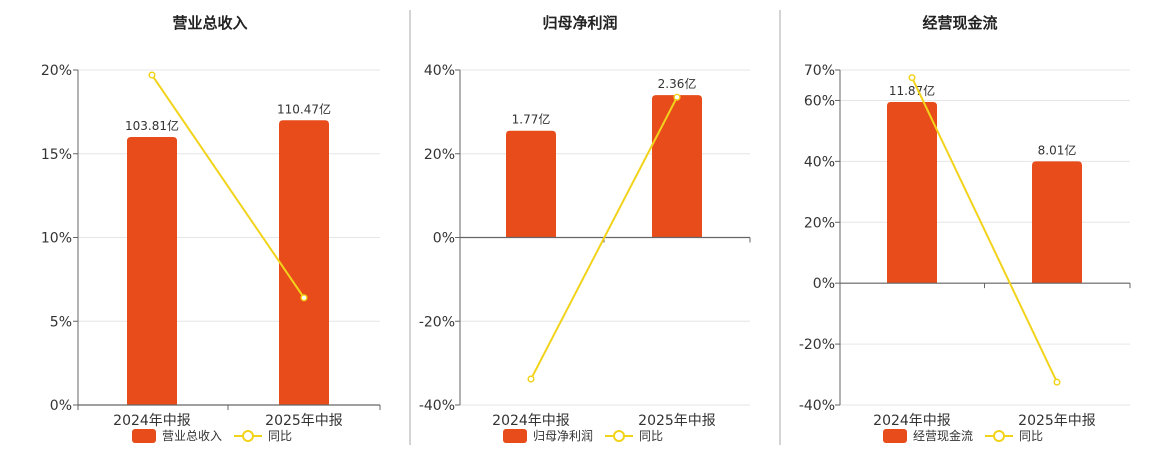 This screenshot has height=450, width=1160. Describe the element at coordinates (579, 23) in the screenshot. I see `chart-title: 归母净利润` at that location.